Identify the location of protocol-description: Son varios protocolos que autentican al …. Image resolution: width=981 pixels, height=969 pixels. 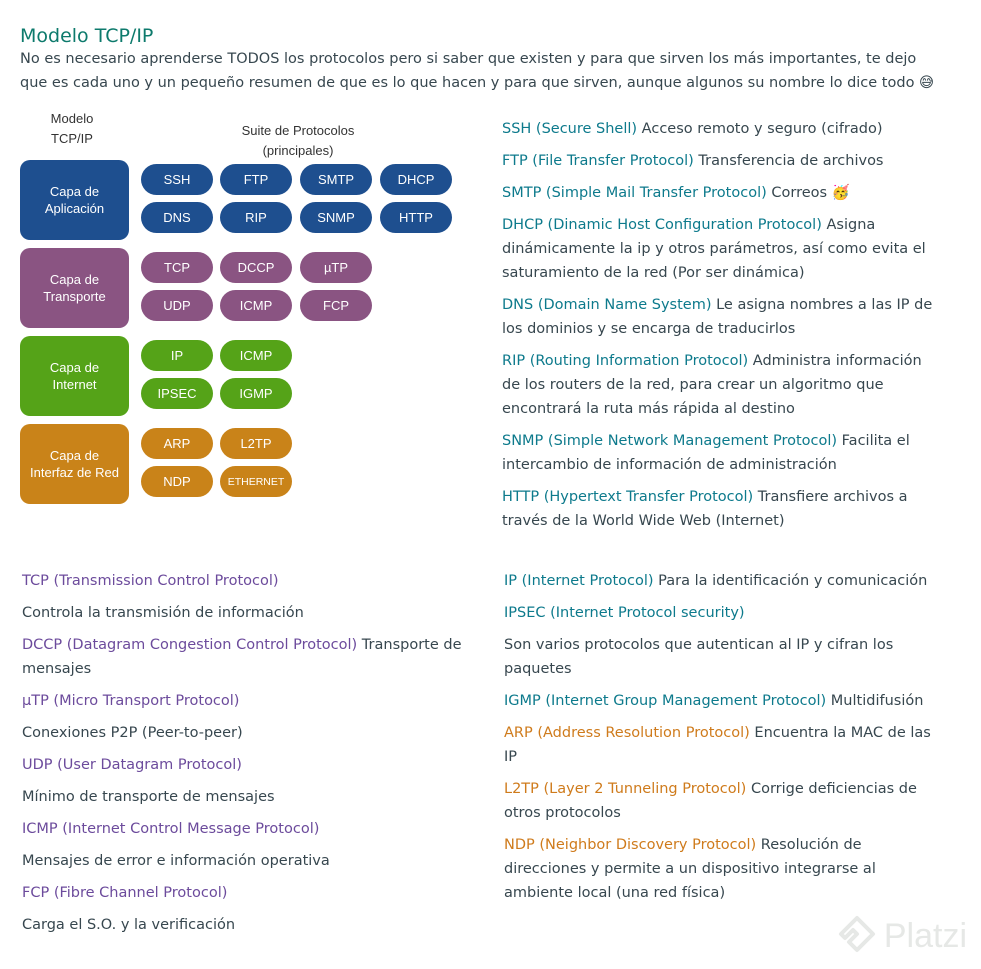
(699, 657).